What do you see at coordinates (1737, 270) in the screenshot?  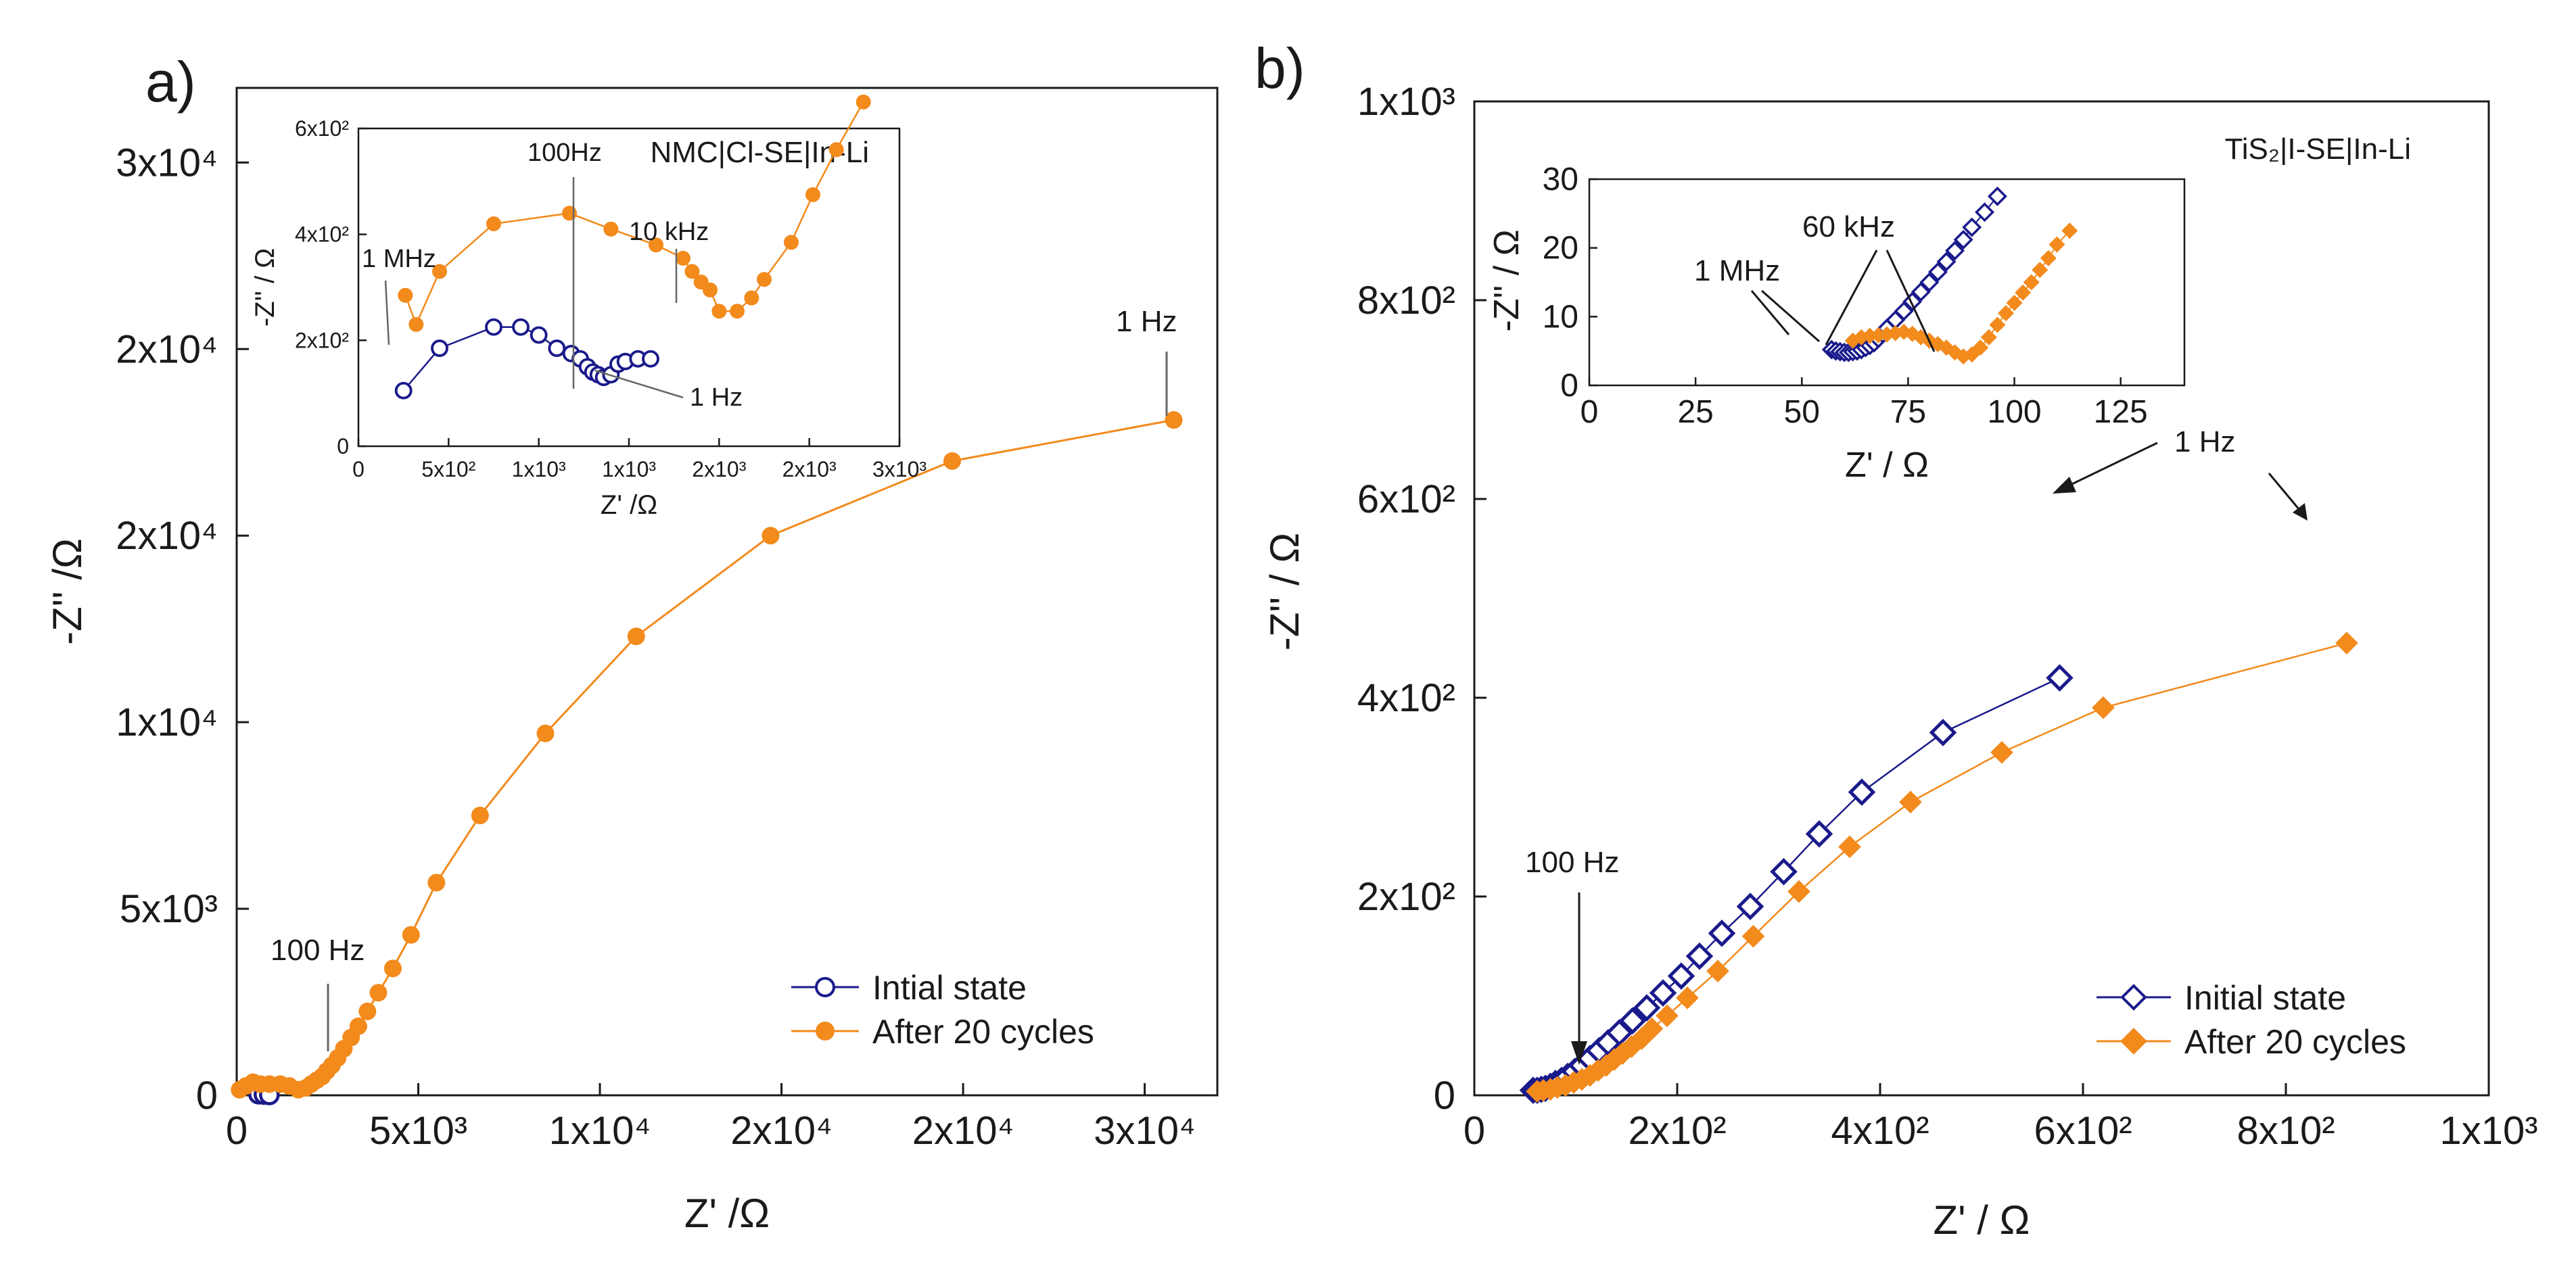 I see `inset-b-annotation-1mhz: 1 MHz` at bounding box center [1737, 270].